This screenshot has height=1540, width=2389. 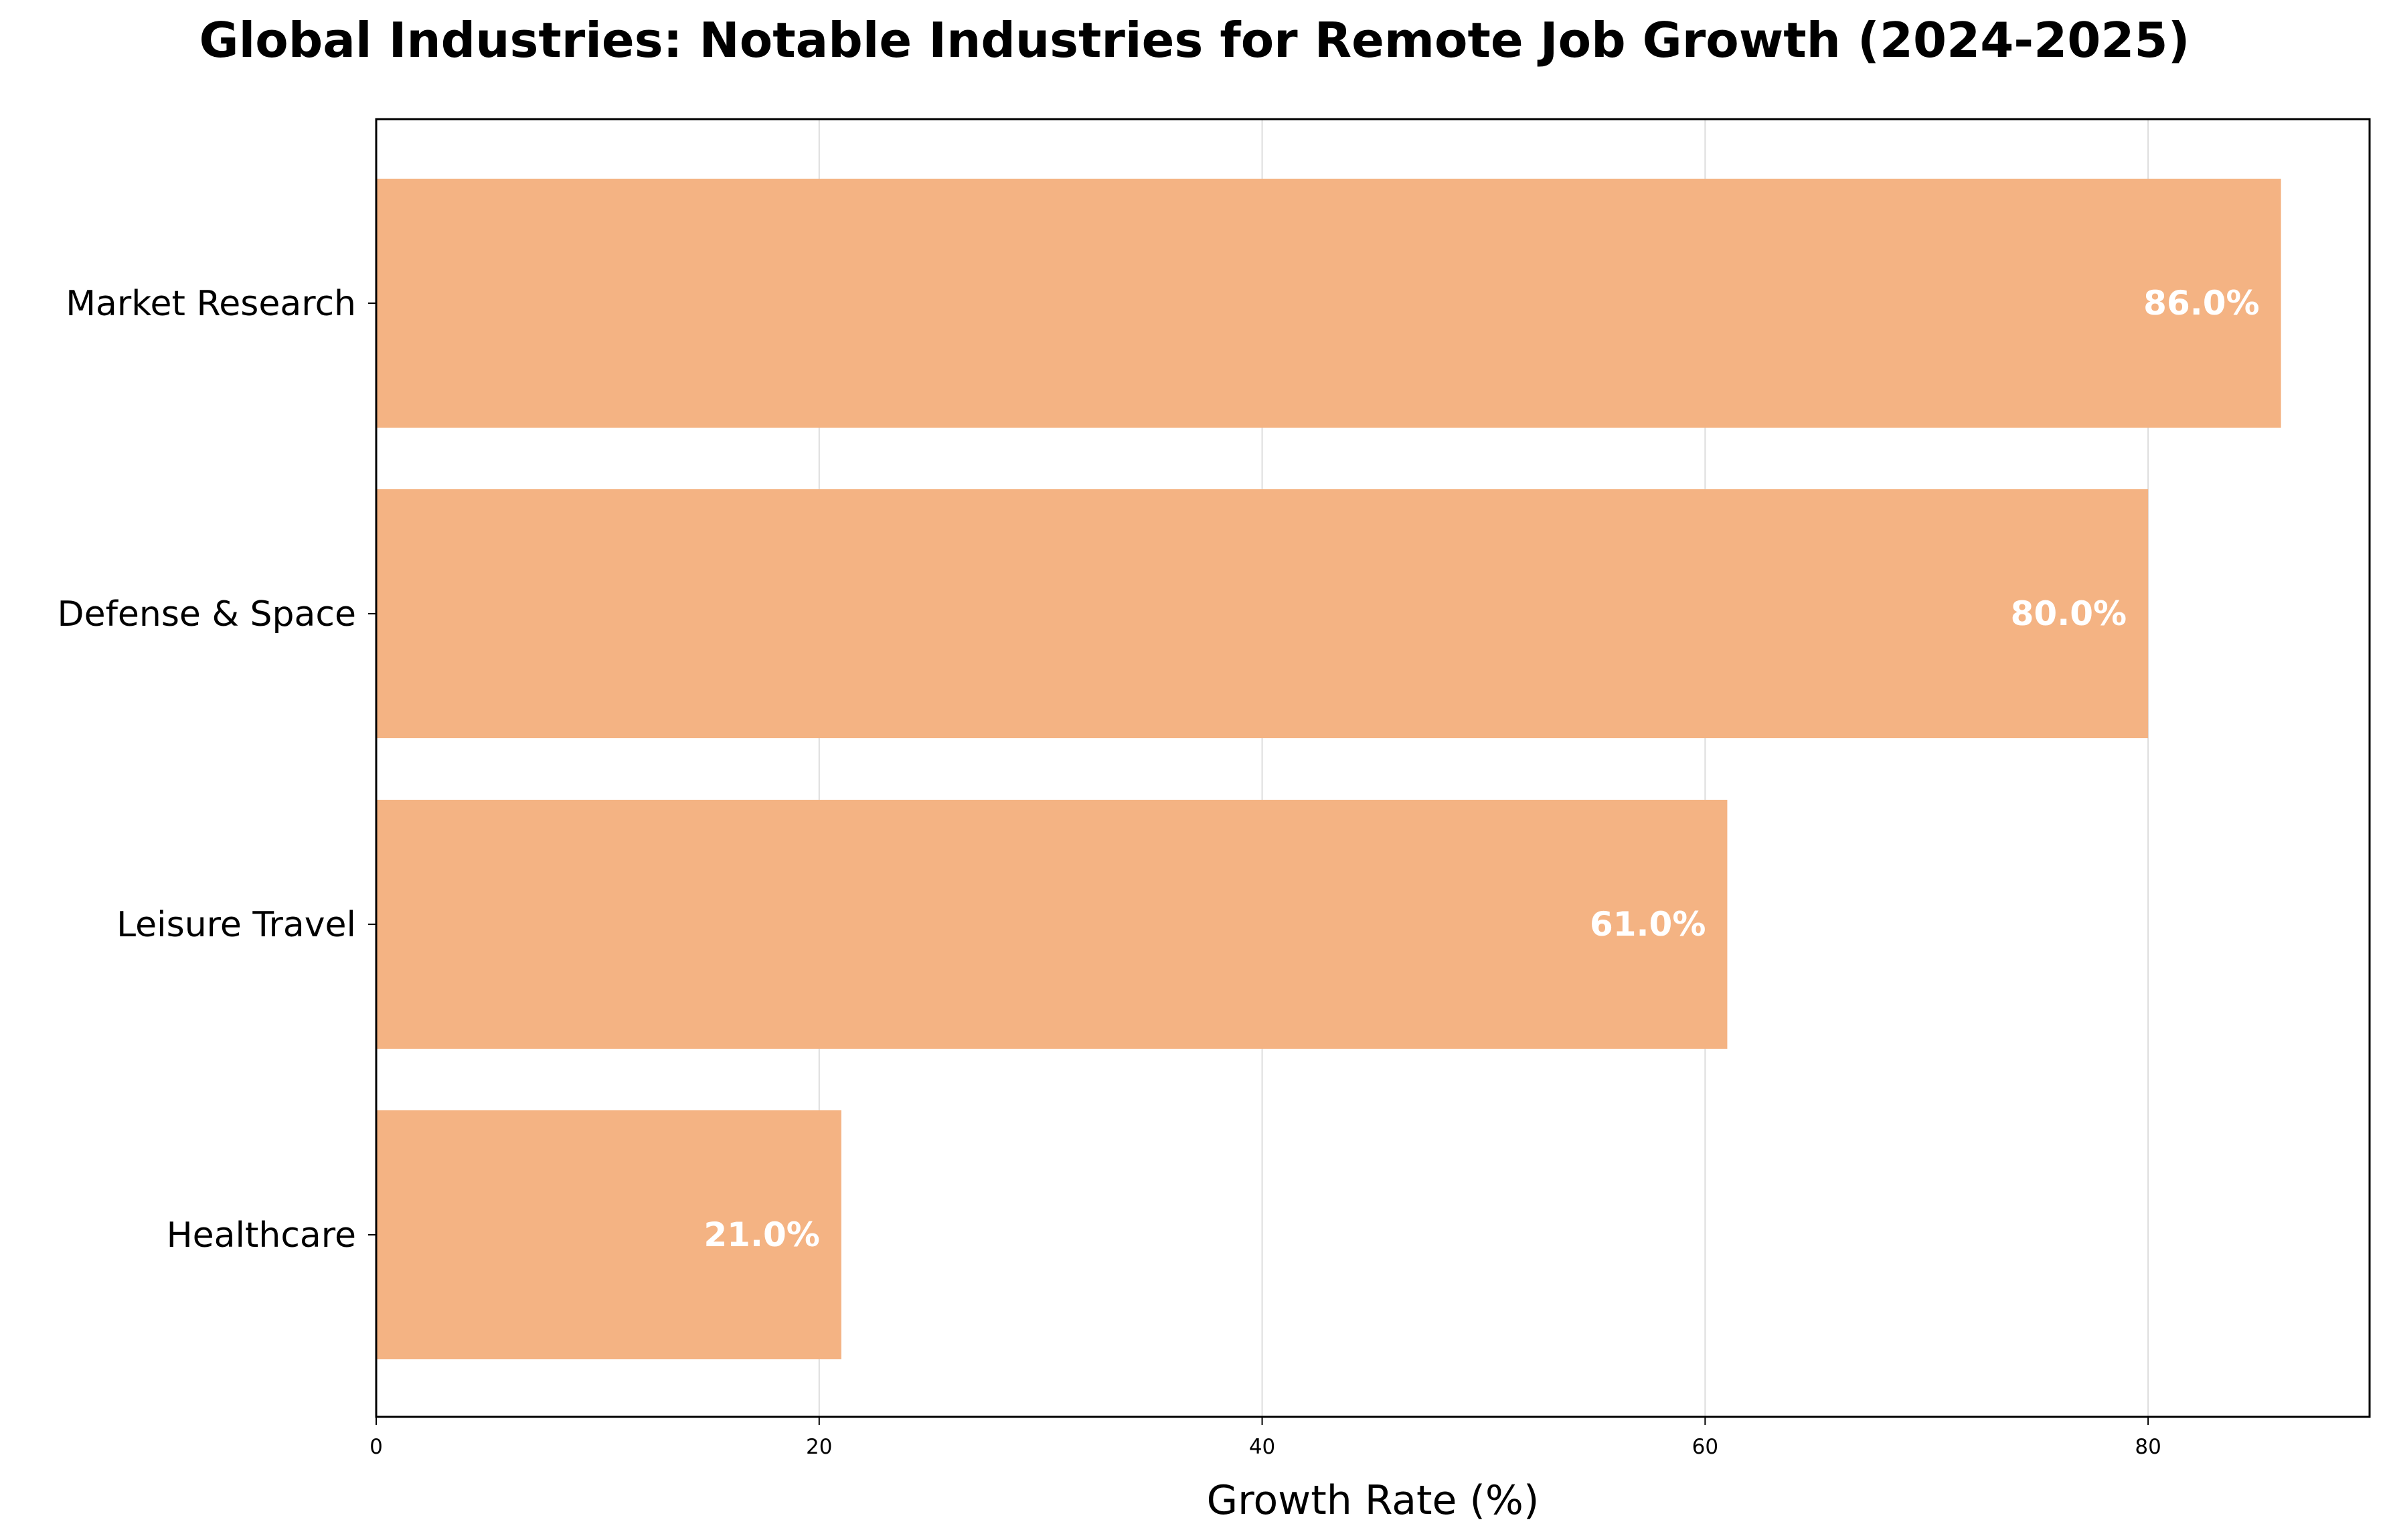 What do you see at coordinates (236, 925) in the screenshot?
I see `y-tick-label: Leisure Travel` at bounding box center [236, 925].